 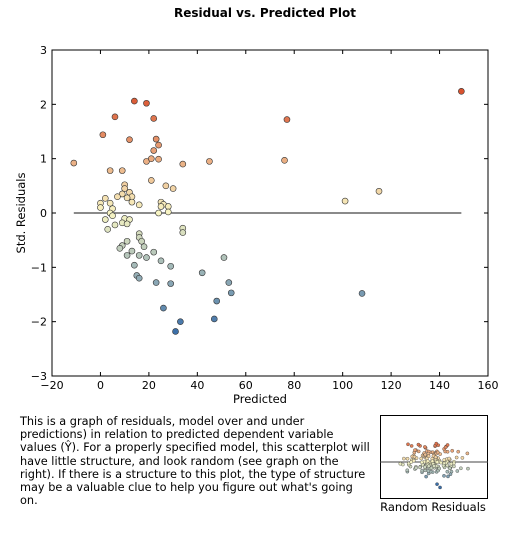 I want to click on mini-data-points, so click(x=434, y=465).